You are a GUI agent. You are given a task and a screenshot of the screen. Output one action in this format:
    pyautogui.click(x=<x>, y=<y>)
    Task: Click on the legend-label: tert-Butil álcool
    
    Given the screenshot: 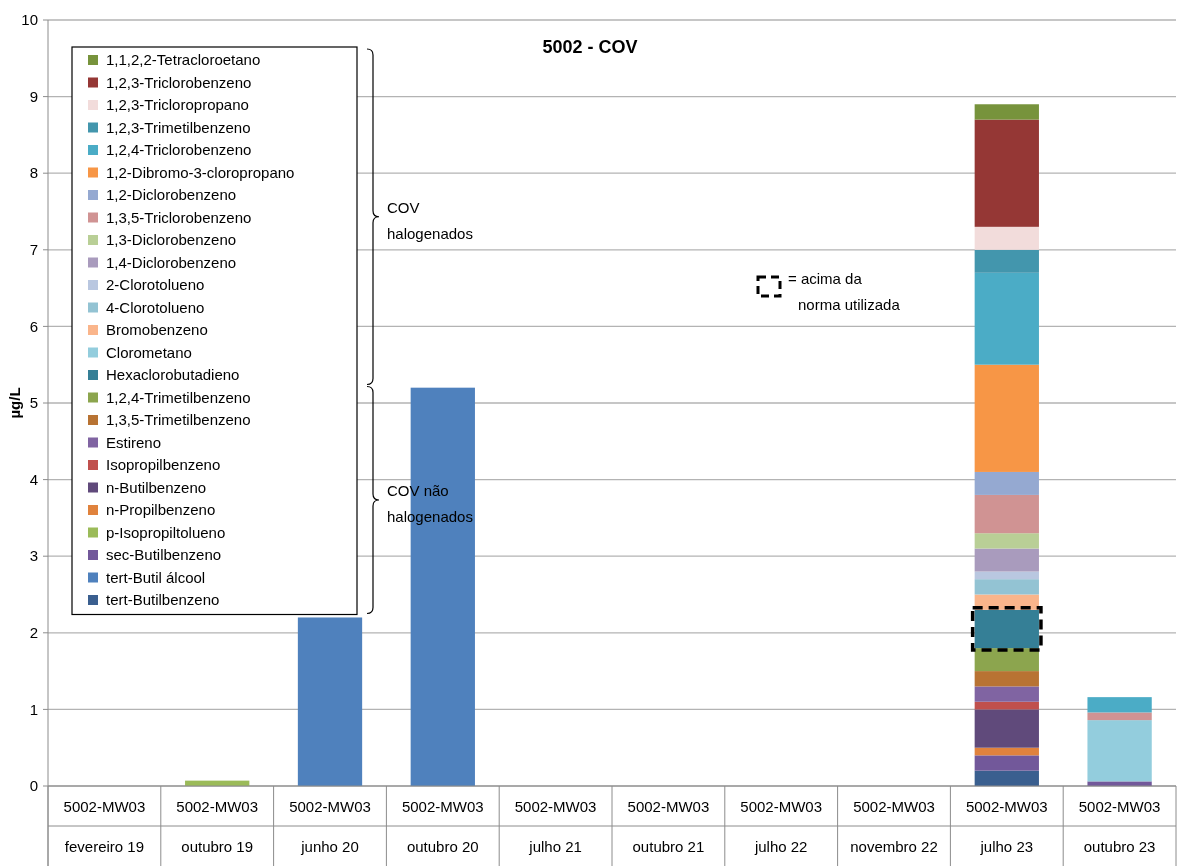 What is the action you would take?
    pyautogui.click(x=156, y=577)
    